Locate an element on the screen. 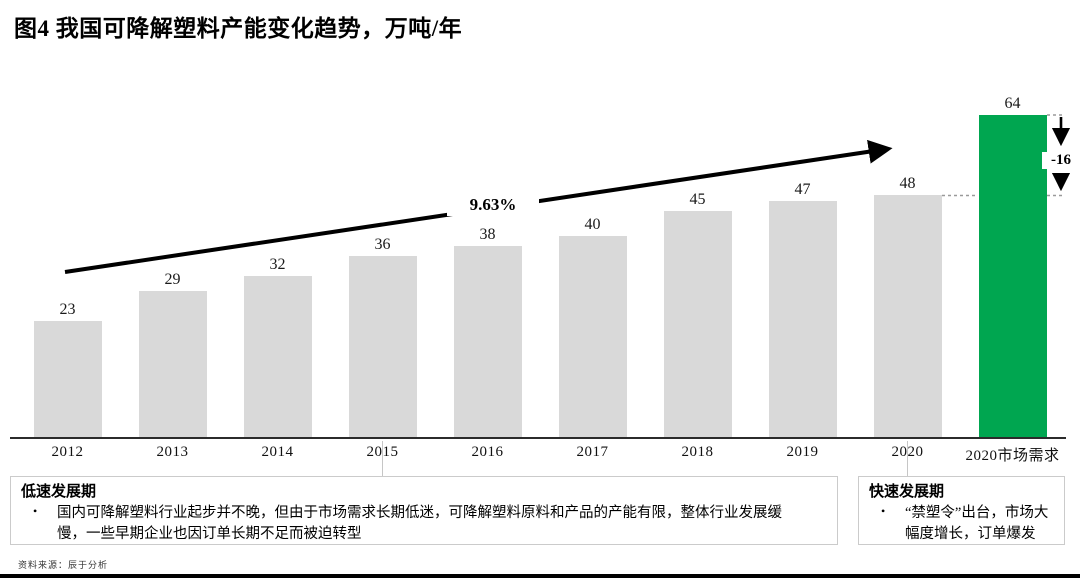  x-tick-2017: 2017 is located at coordinates (592, 452).